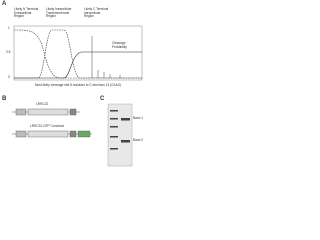  What do you see at coordinates (52, 123) in the screenshot?
I see `construct-diagram` at bounding box center [52, 123].